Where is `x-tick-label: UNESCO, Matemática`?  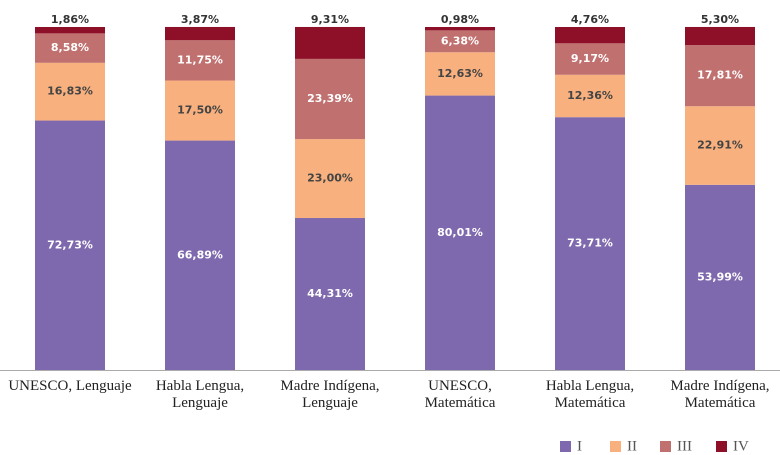
x-tick-label: UNESCO, Matemática is located at coordinates (460, 394).